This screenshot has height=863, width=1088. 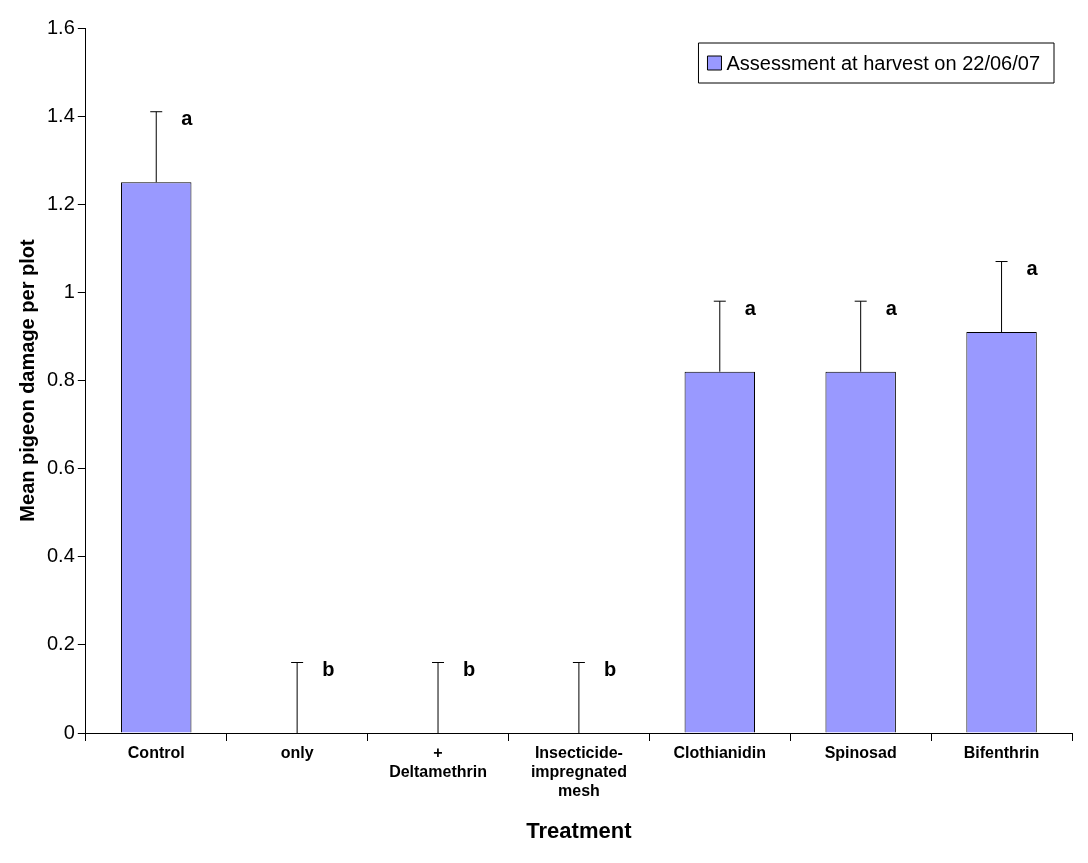 I want to click on y-tick-label: 0.2, so click(x=60, y=643).